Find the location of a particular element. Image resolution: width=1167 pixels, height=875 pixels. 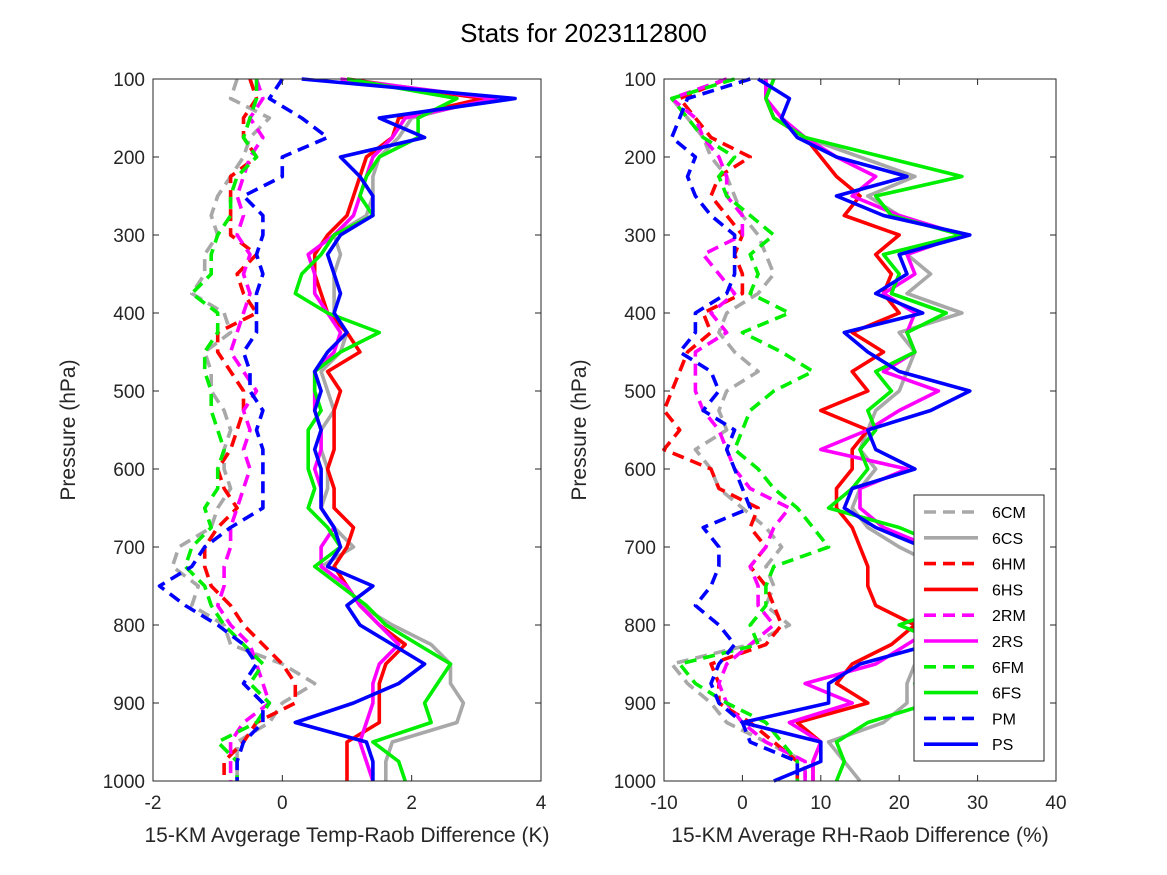

series-line-6fm is located at coordinates (750, 429).